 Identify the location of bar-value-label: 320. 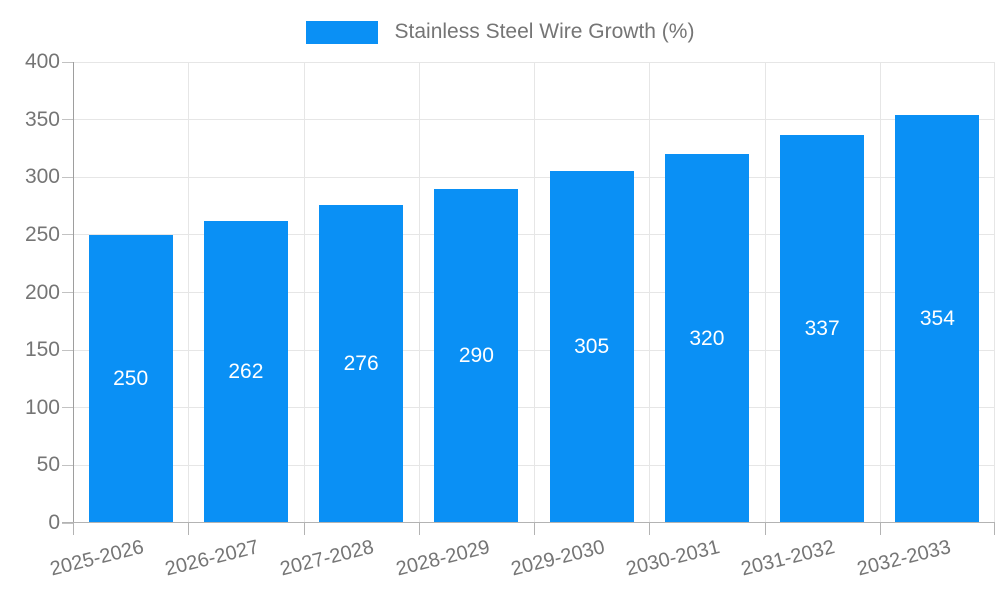
(707, 338).